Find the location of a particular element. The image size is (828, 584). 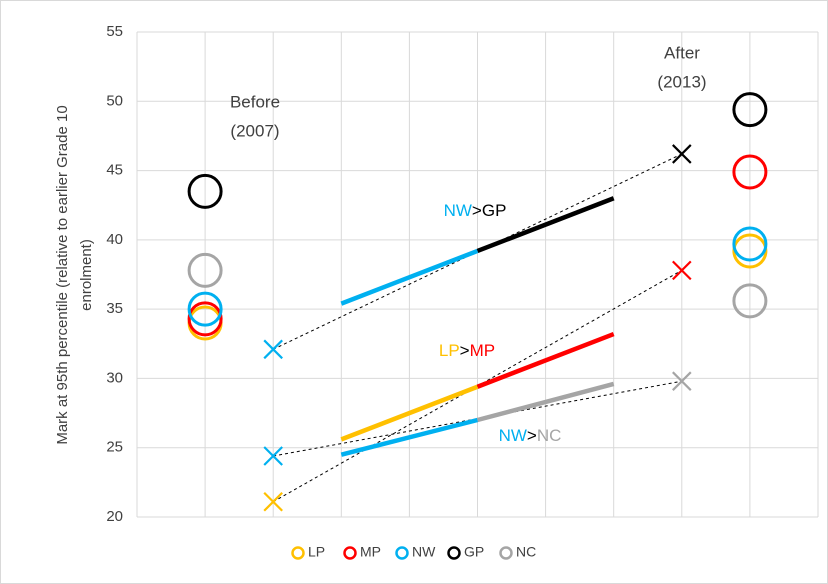

y-tick-label: 55 is located at coordinates (114, 31).